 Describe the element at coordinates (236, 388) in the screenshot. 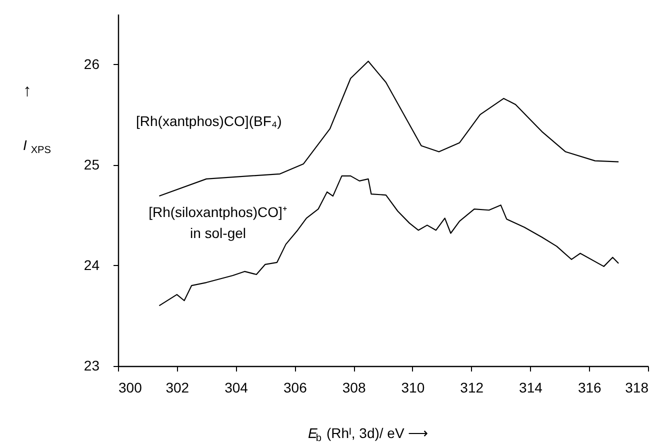

I see `x-tick-label: 304` at that location.